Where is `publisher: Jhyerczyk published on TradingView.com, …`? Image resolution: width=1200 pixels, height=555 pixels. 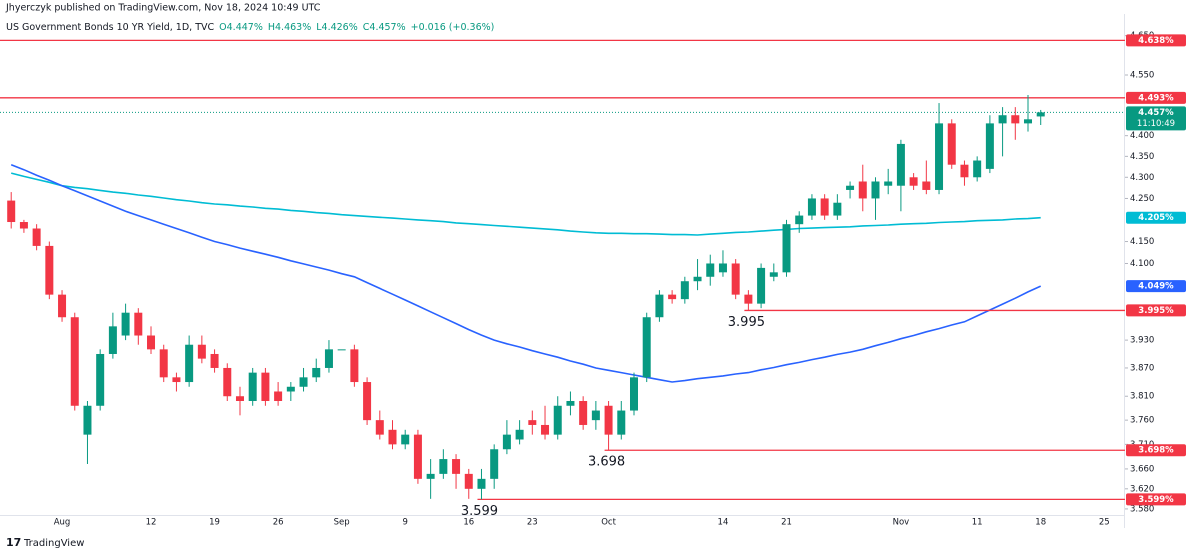
publisher: Jhyerczyk published on TradingView.com, … is located at coordinates (163, 8).